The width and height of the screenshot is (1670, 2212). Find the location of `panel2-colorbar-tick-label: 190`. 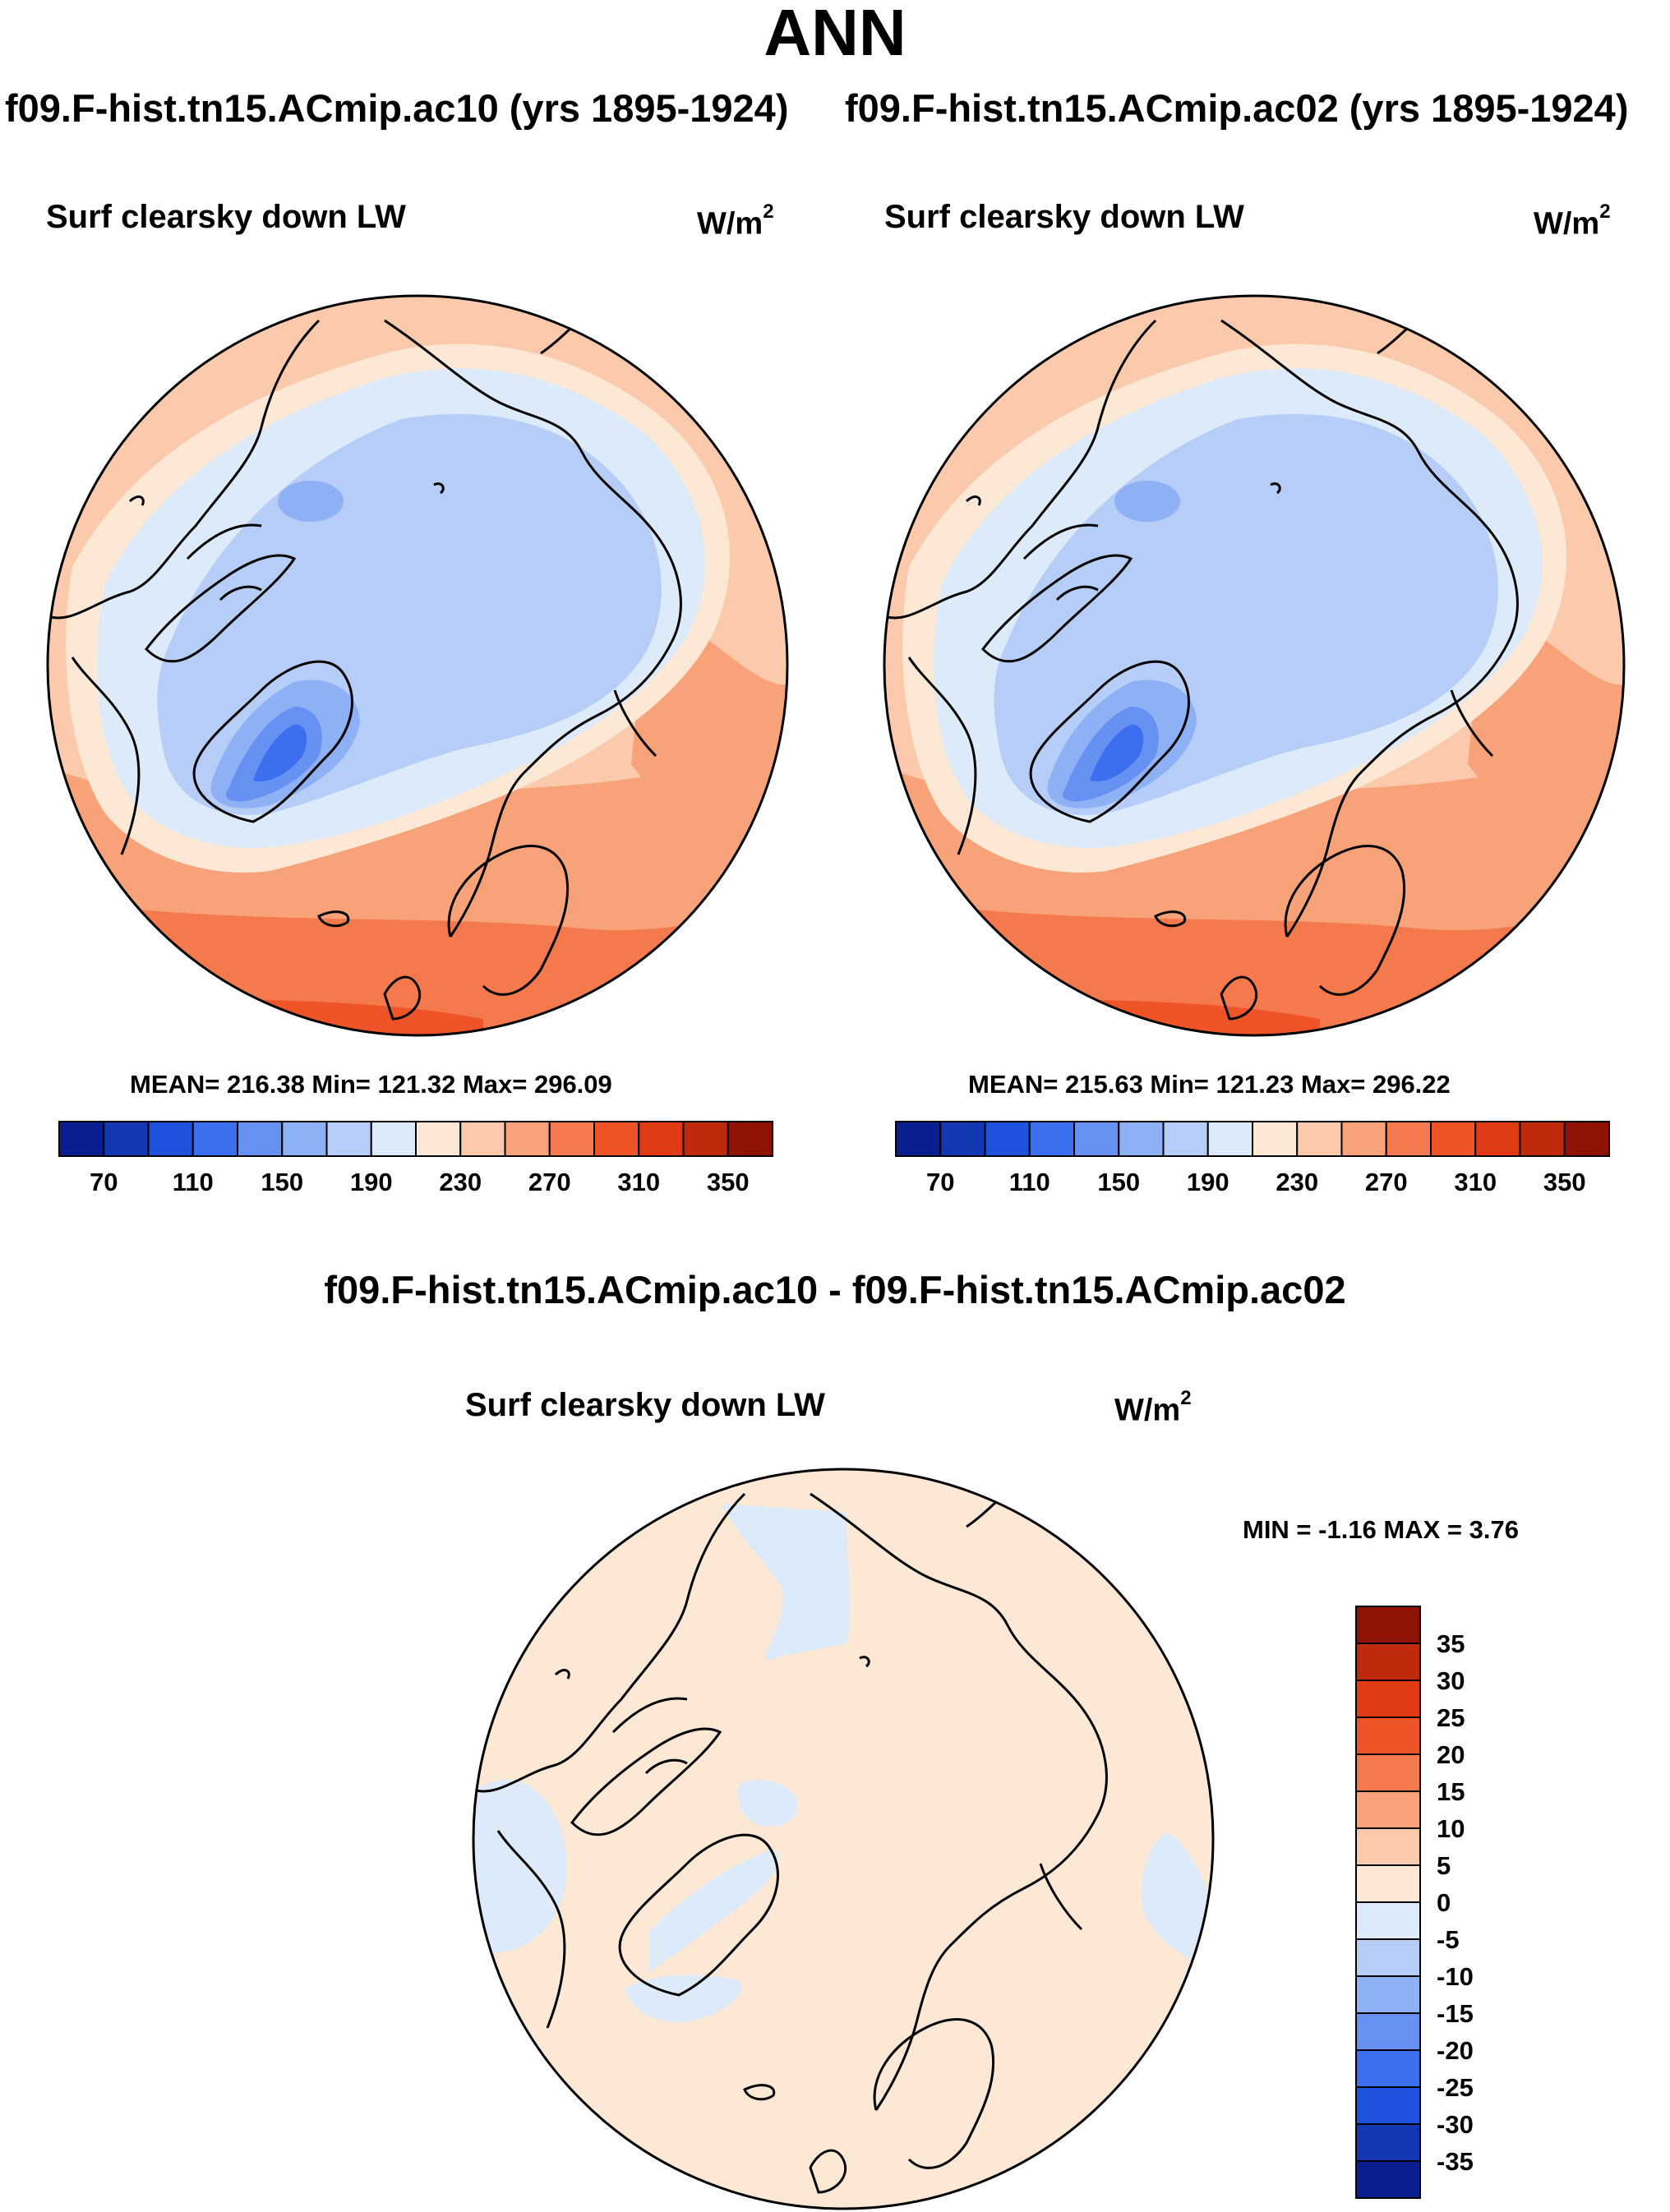

panel2-colorbar-tick-label: 190 is located at coordinates (1208, 1182).